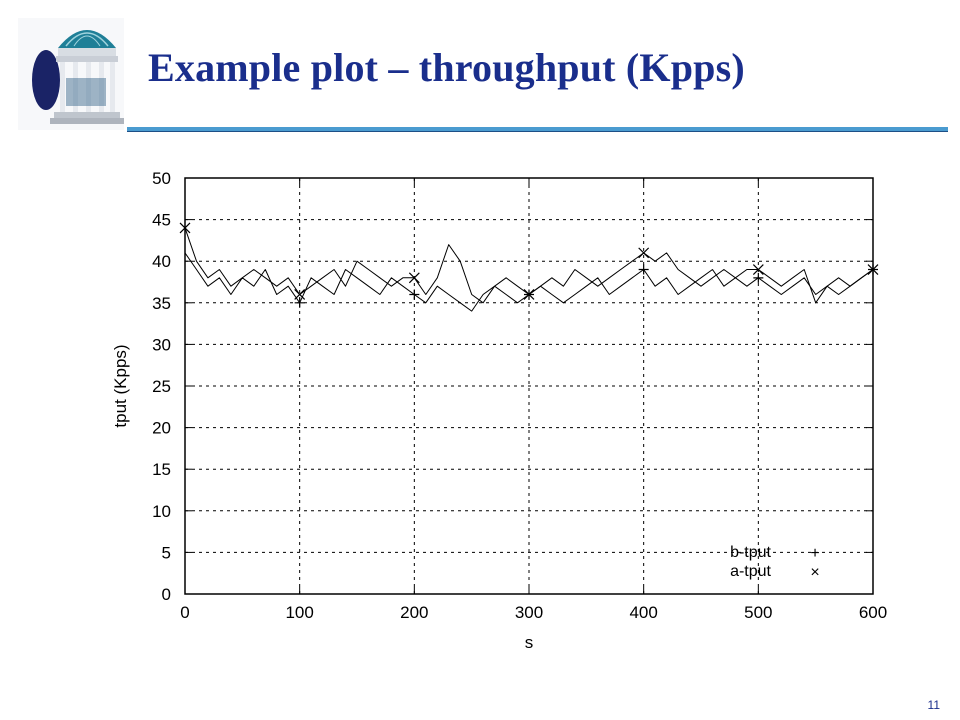  I want to click on series, so click(529, 267).